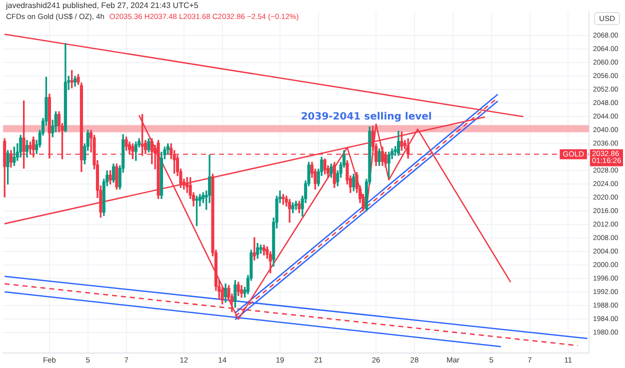 The height and width of the screenshot is (368, 625). Describe the element at coordinates (366, 117) in the screenshot. I see `band-label: 2039-2041 selling level` at that location.